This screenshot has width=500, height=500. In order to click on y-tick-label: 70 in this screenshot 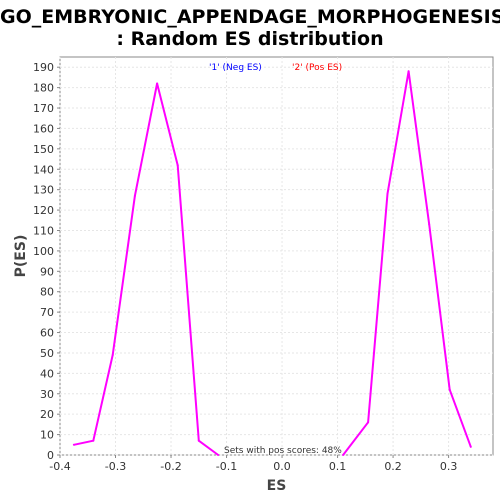, I will do `click(47, 312)`.